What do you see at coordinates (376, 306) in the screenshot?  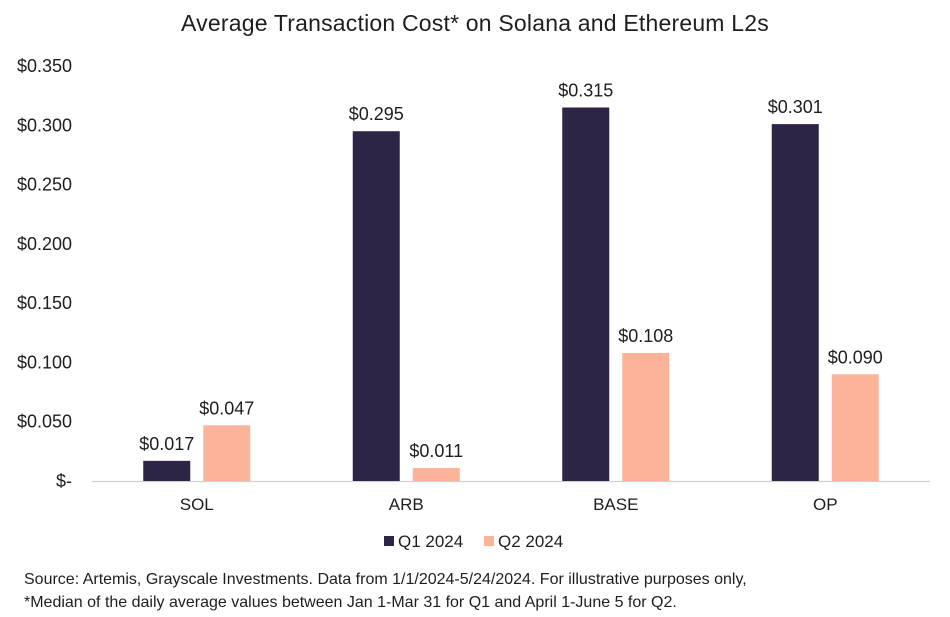 I see `bar-arb-q1` at bounding box center [376, 306].